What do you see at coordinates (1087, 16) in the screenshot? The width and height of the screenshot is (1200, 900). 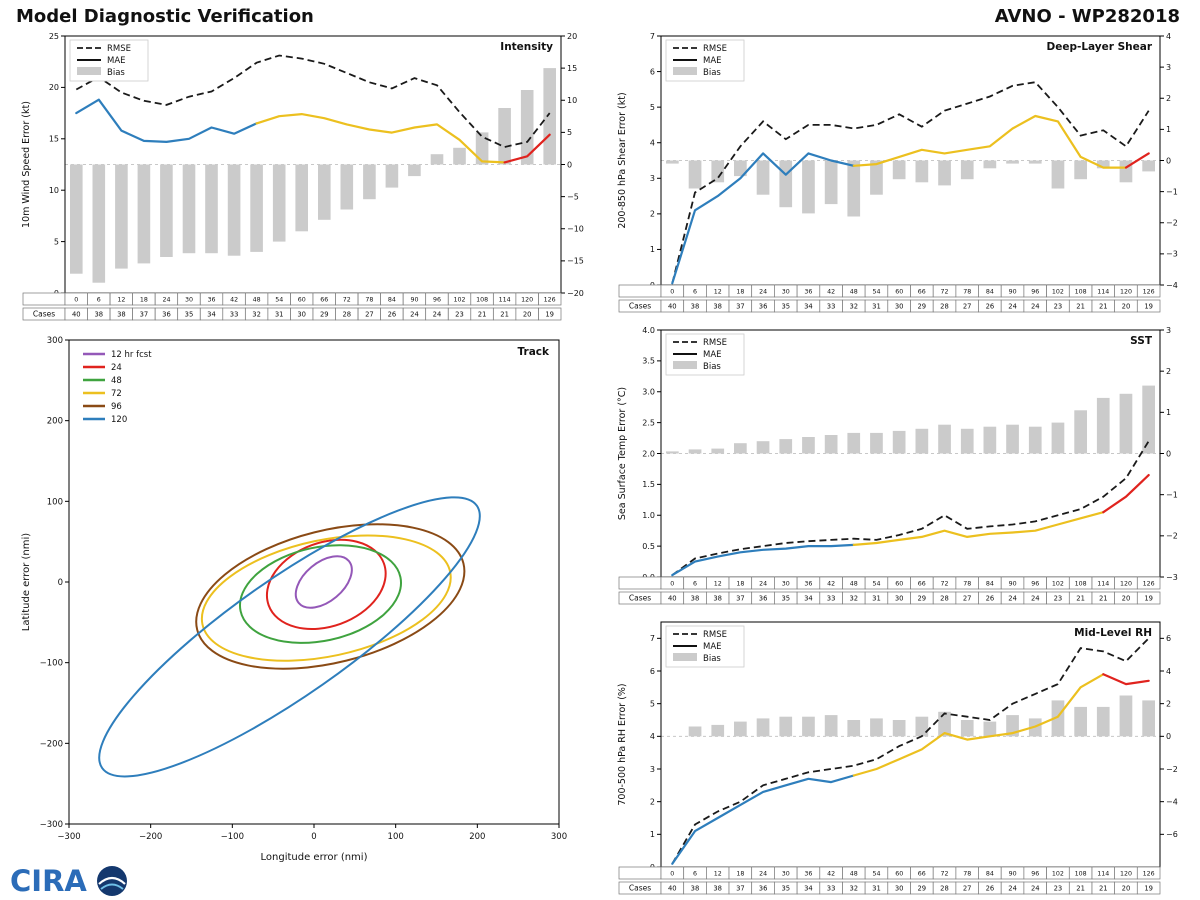 I see `model-storm-id: AVNO - WP282018` at bounding box center [1087, 16].